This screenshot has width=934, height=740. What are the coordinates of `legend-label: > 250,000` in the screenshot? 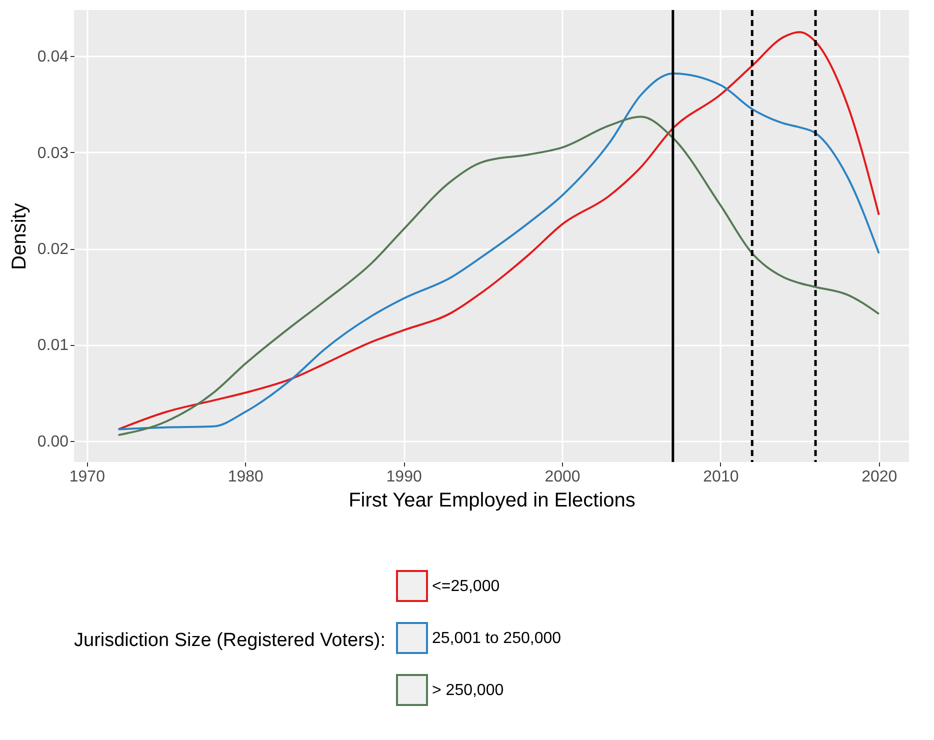 It's located at (468, 690).